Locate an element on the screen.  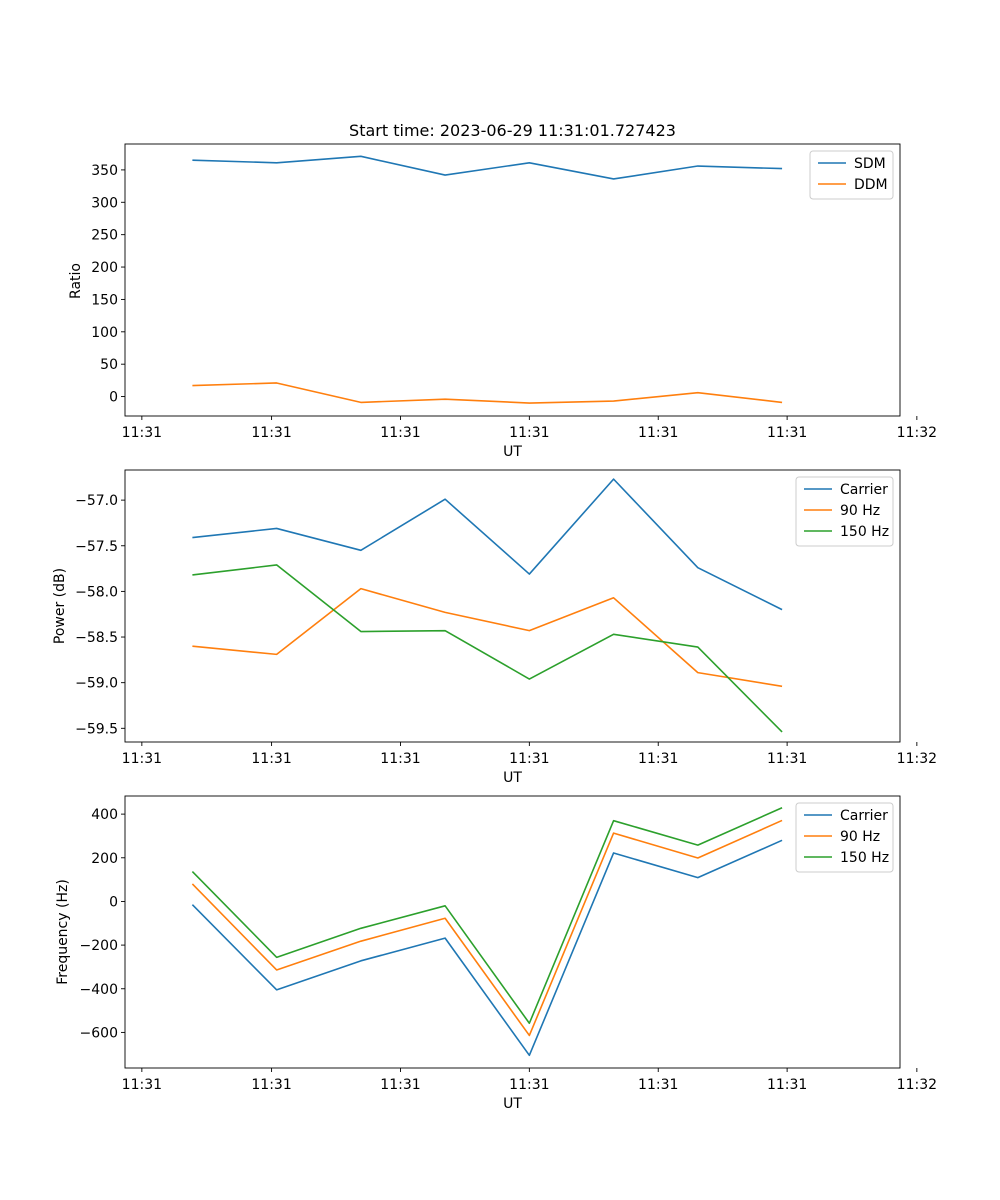
legend: SDM DDM is located at coordinates (851, 175).